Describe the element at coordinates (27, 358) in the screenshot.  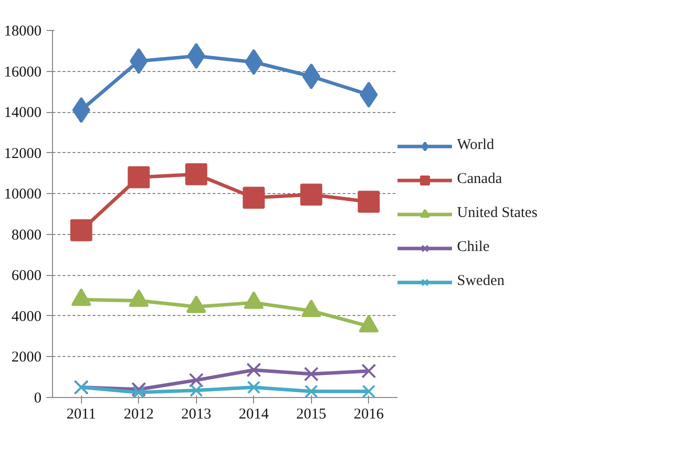
I see `y-tick-label: 2000` at that location.